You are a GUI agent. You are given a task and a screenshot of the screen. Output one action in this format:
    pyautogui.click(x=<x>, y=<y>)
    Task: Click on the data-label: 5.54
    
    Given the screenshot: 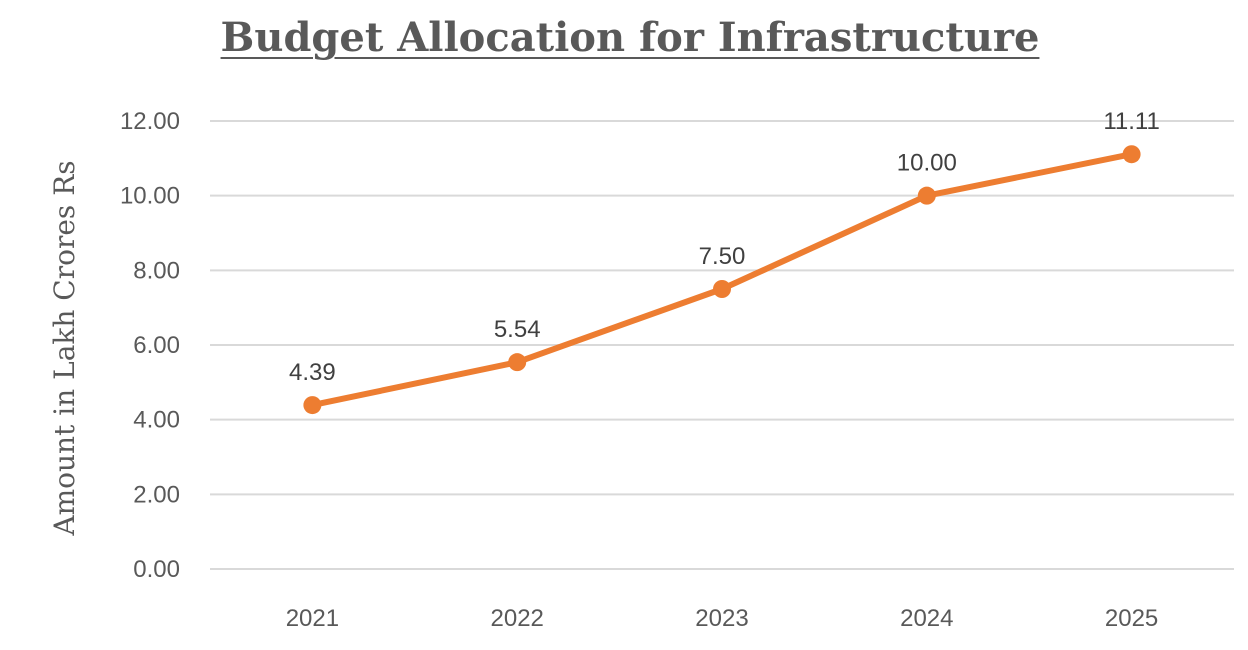 What is the action you would take?
    pyautogui.click(x=517, y=329)
    